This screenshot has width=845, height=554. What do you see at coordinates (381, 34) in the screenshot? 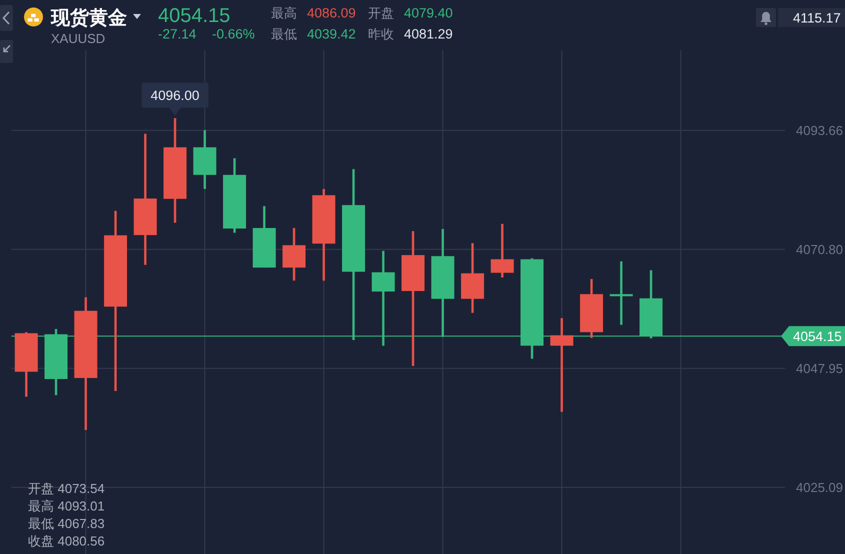
I see `annotation: 昨收` at bounding box center [381, 34].